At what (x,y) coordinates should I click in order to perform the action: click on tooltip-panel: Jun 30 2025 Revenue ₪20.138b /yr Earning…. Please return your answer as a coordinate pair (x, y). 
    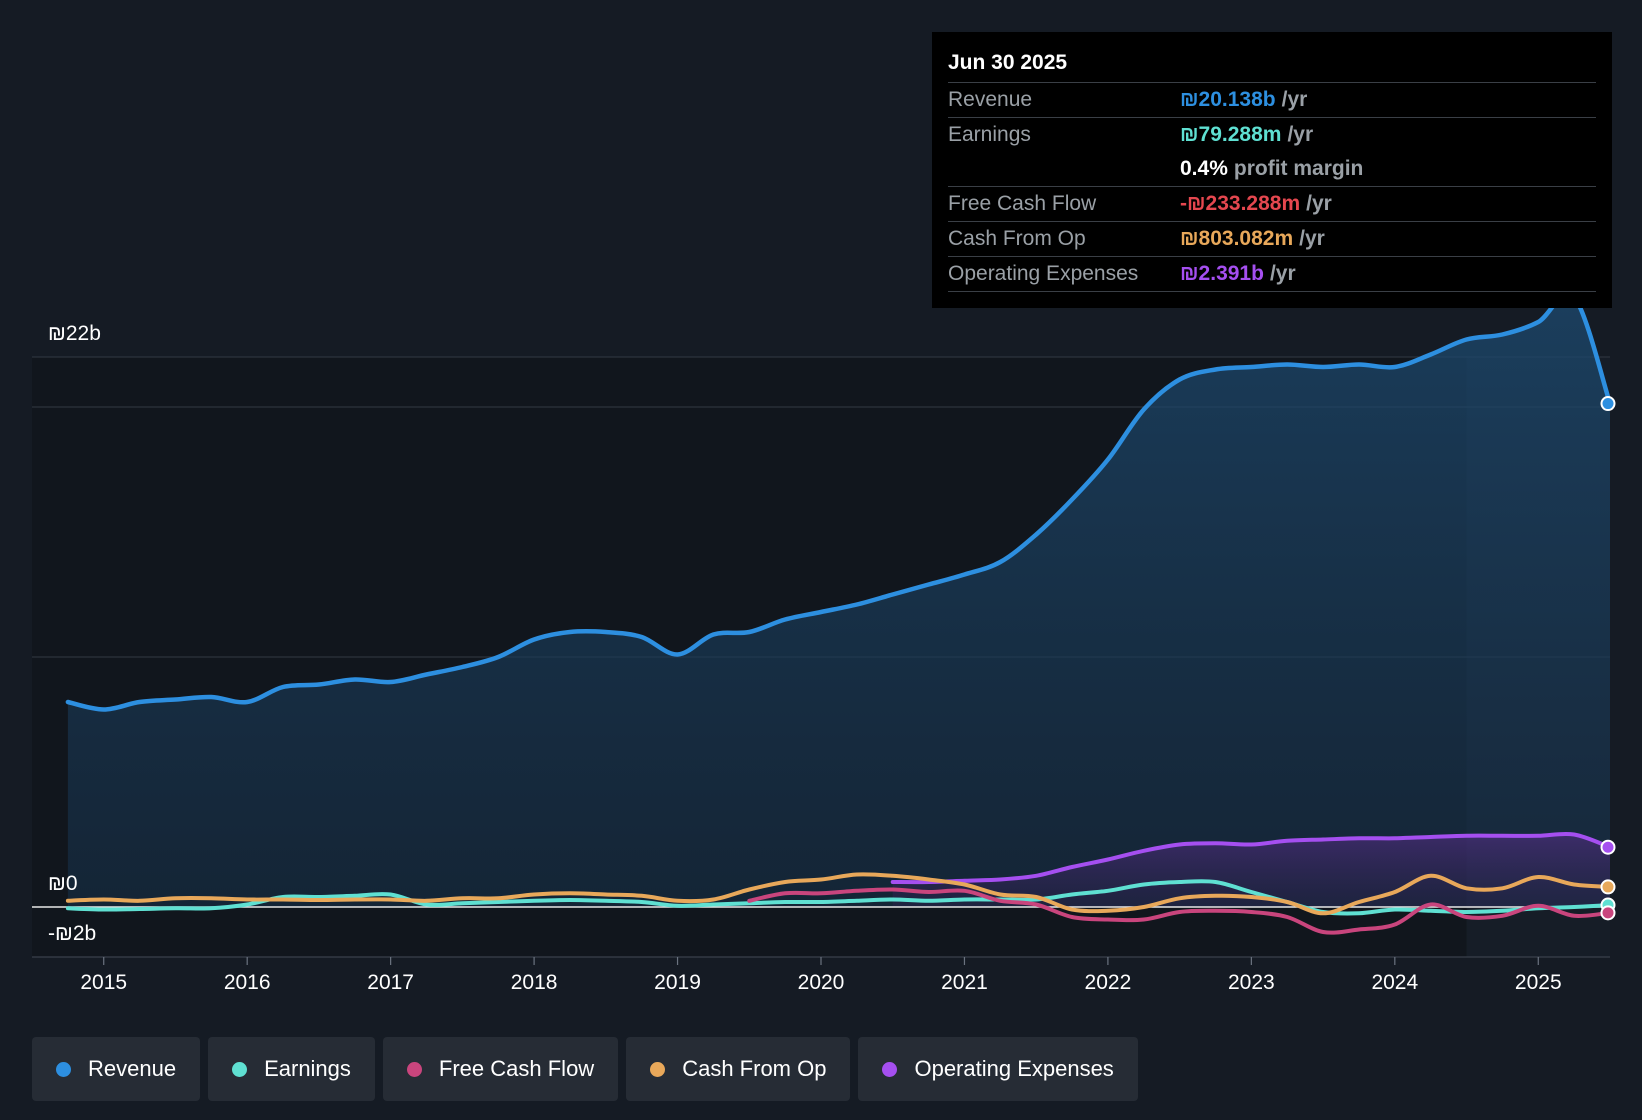
    Looking at the image, I should click on (1272, 170).